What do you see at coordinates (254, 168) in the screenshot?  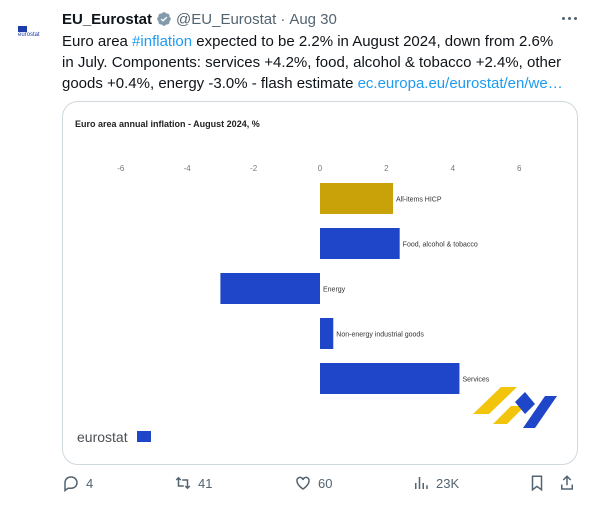 I see `x-tick-label: -2` at bounding box center [254, 168].